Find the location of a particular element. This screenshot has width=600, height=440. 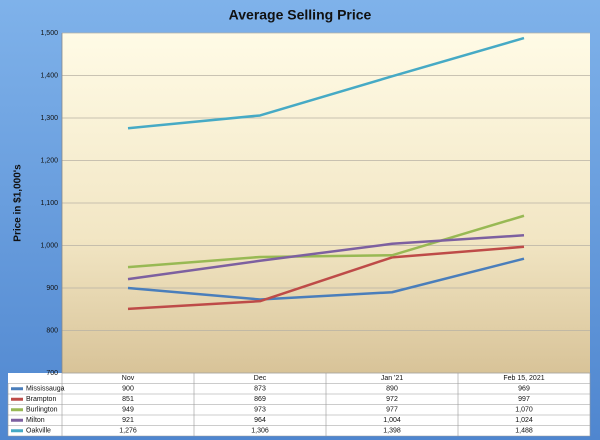

y-axis-label: Price in $1,000's is located at coordinates (18, 203).